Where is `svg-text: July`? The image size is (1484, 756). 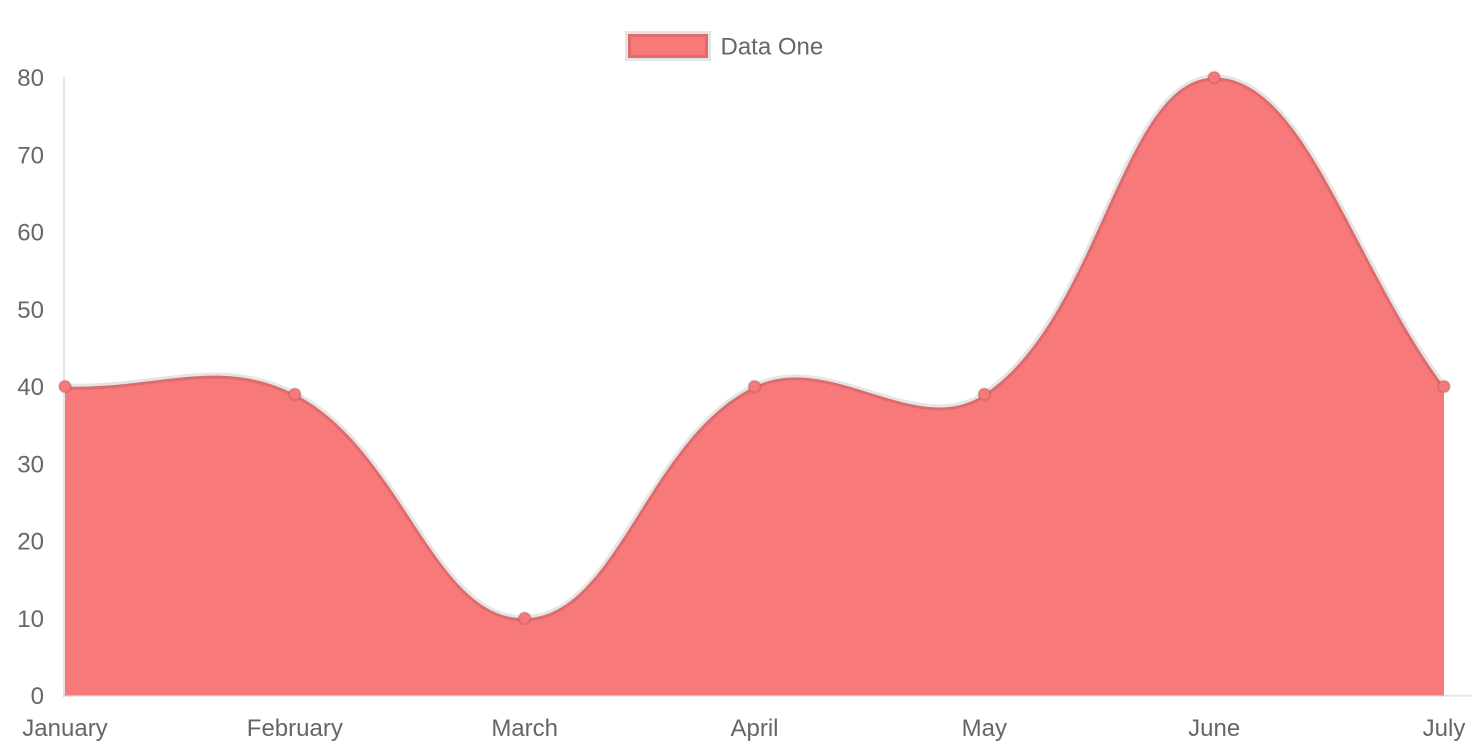
svg-text: July is located at coordinates (1444, 728).